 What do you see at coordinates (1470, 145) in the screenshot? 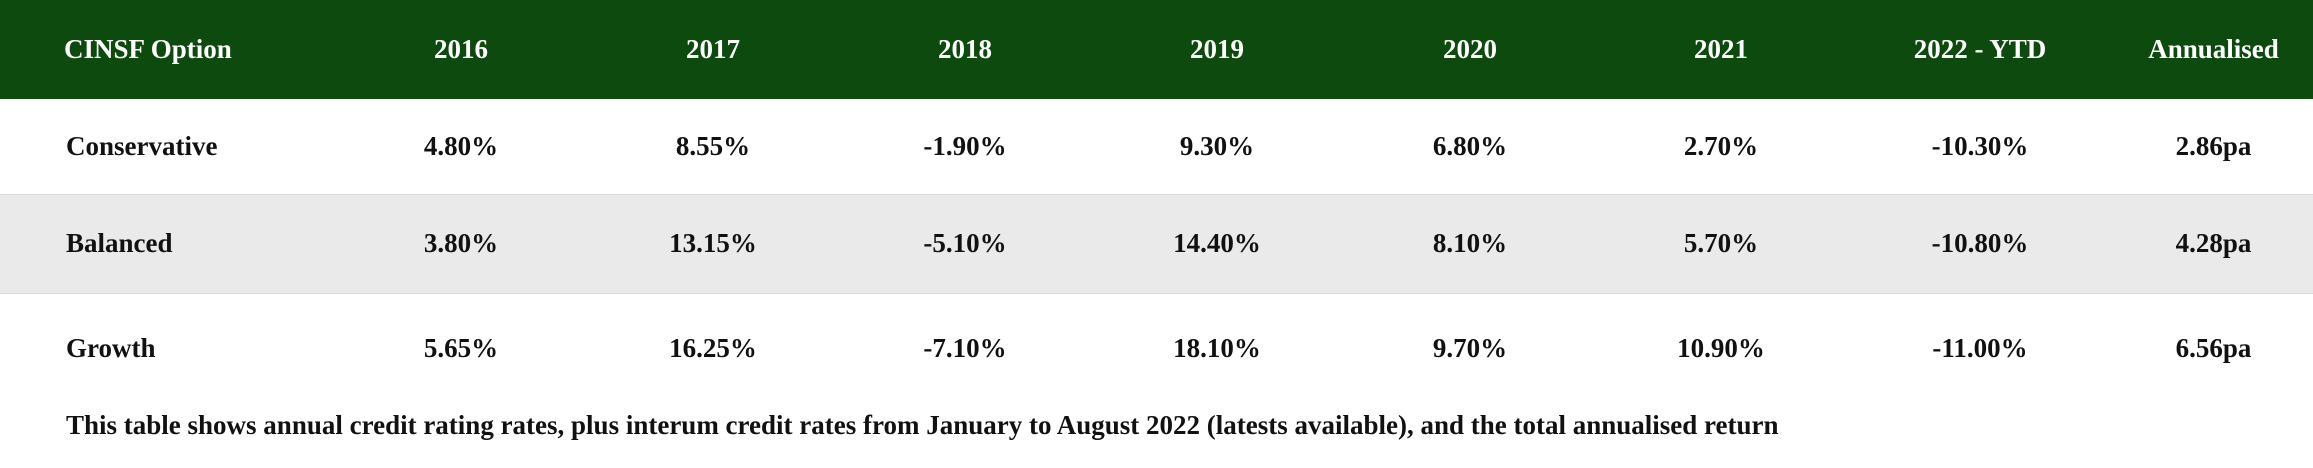
I see `table-cell: 6.80%` at bounding box center [1470, 145].